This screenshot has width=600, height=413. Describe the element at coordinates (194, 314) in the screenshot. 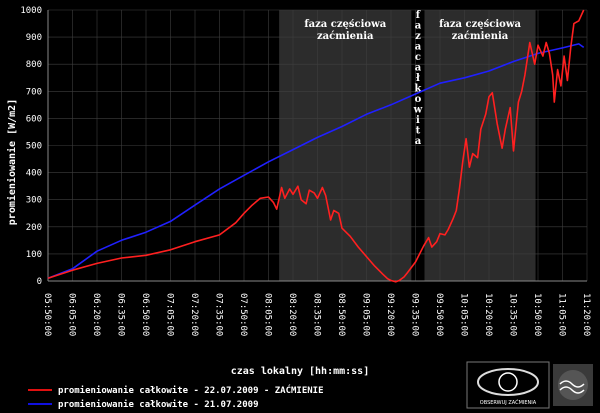

I see `x-tick-label: 07:20:00` at that location.